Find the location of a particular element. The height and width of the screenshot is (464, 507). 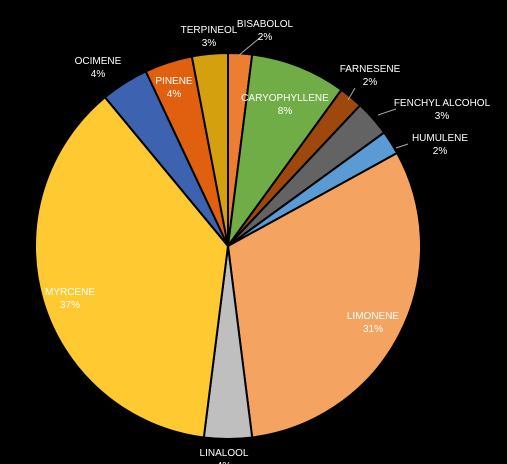

slice-percent-label-bisabolol: 2% is located at coordinates (265, 37).